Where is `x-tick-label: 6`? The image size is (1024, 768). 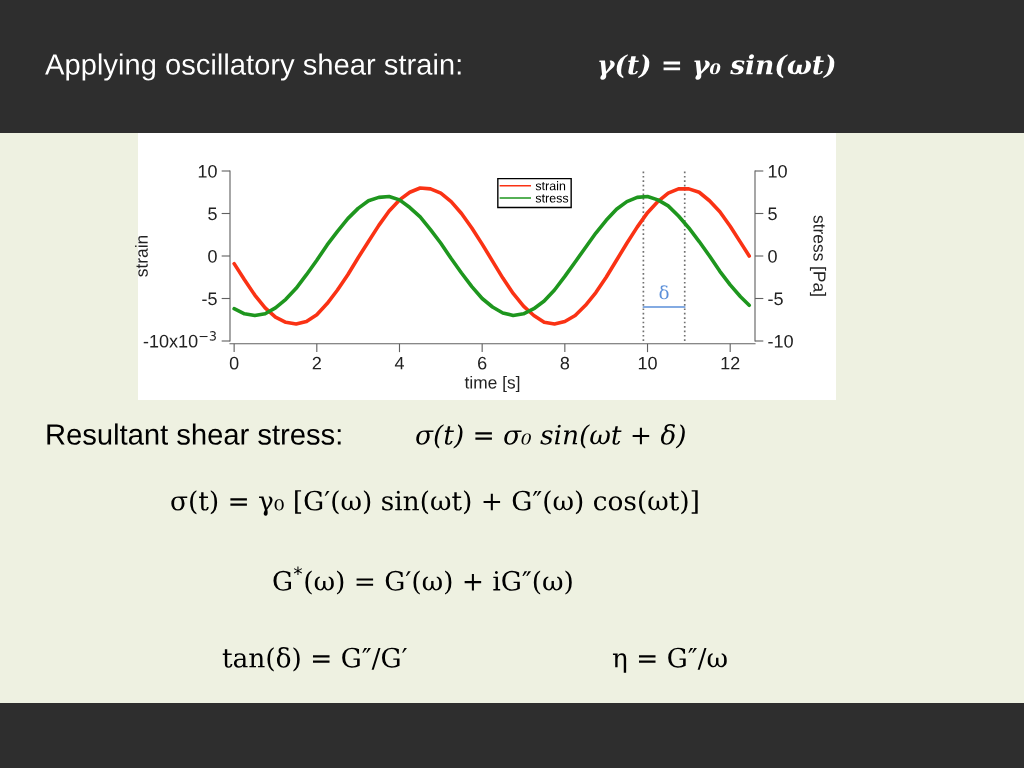
x-tick-label: 6 is located at coordinates (482, 363).